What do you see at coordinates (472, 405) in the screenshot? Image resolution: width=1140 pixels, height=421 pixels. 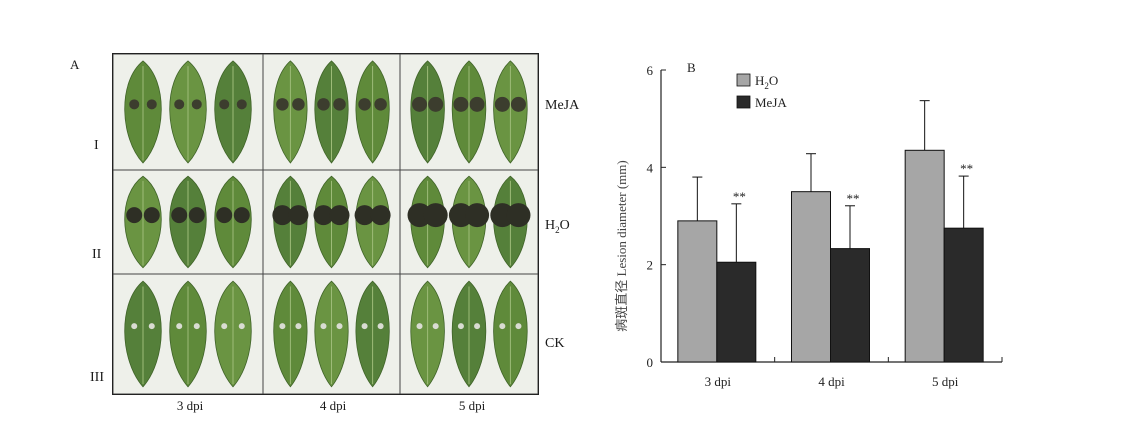 I see `col-label-3: 5 dpi` at bounding box center [472, 405].